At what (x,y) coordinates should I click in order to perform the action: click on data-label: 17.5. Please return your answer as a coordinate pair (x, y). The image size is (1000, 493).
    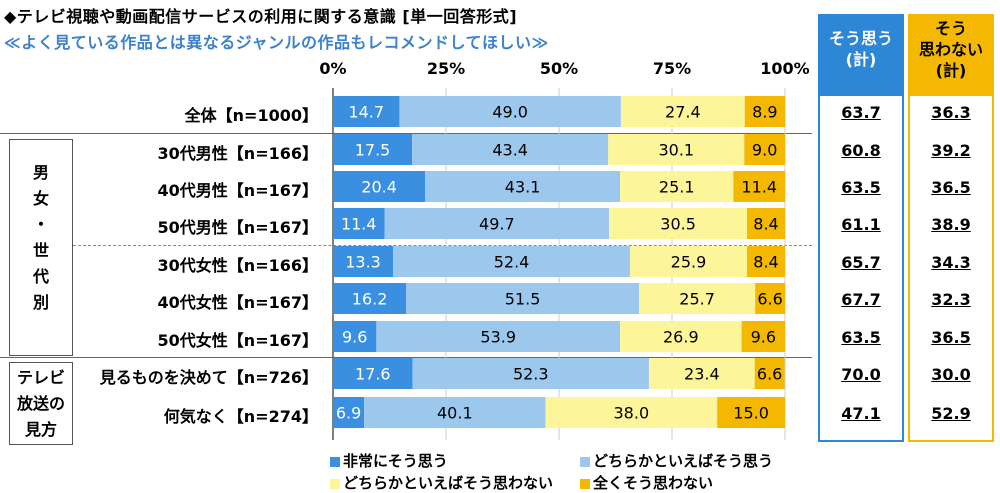
    Looking at the image, I should click on (373, 150).